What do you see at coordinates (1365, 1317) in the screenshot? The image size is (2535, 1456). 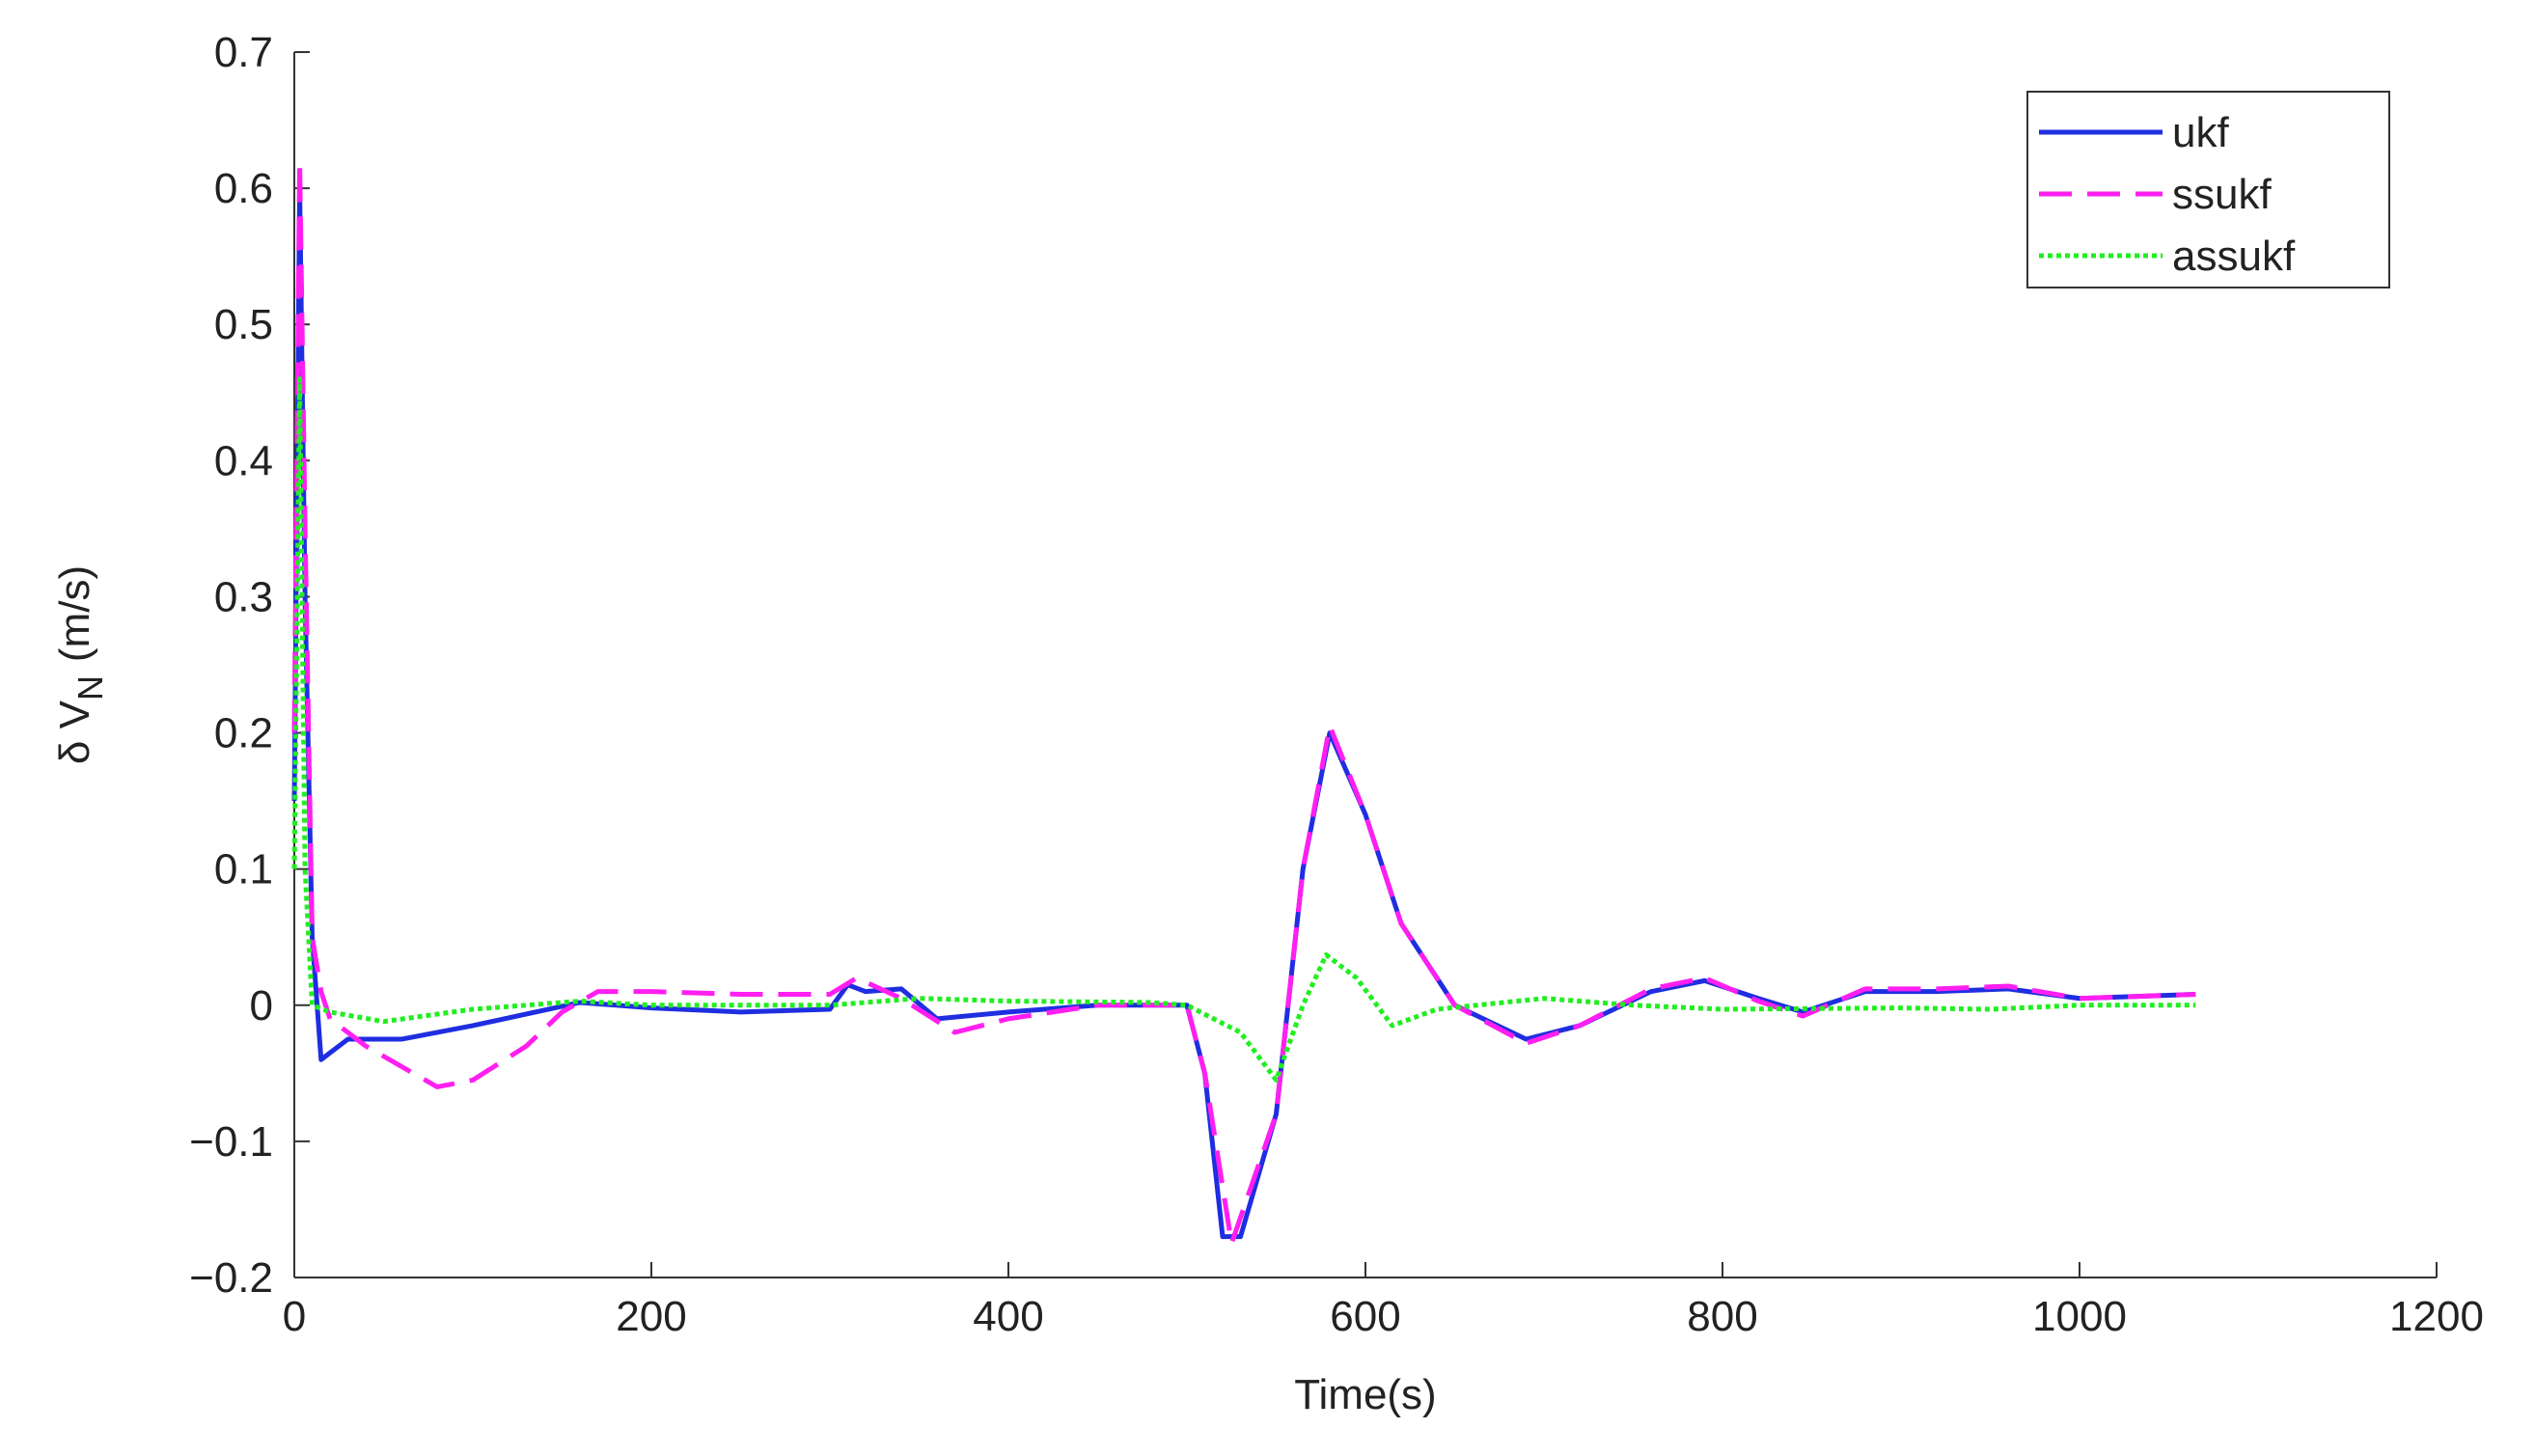 I see `x-tick-label: 600` at bounding box center [1365, 1317].